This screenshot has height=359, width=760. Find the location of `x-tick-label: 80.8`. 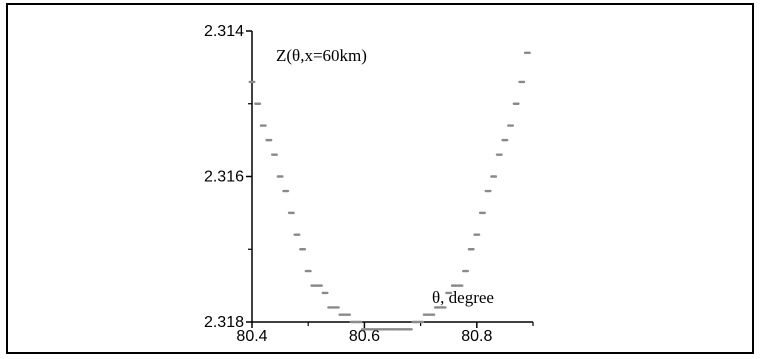

x-tick-label: 80.8 is located at coordinates (476, 336).